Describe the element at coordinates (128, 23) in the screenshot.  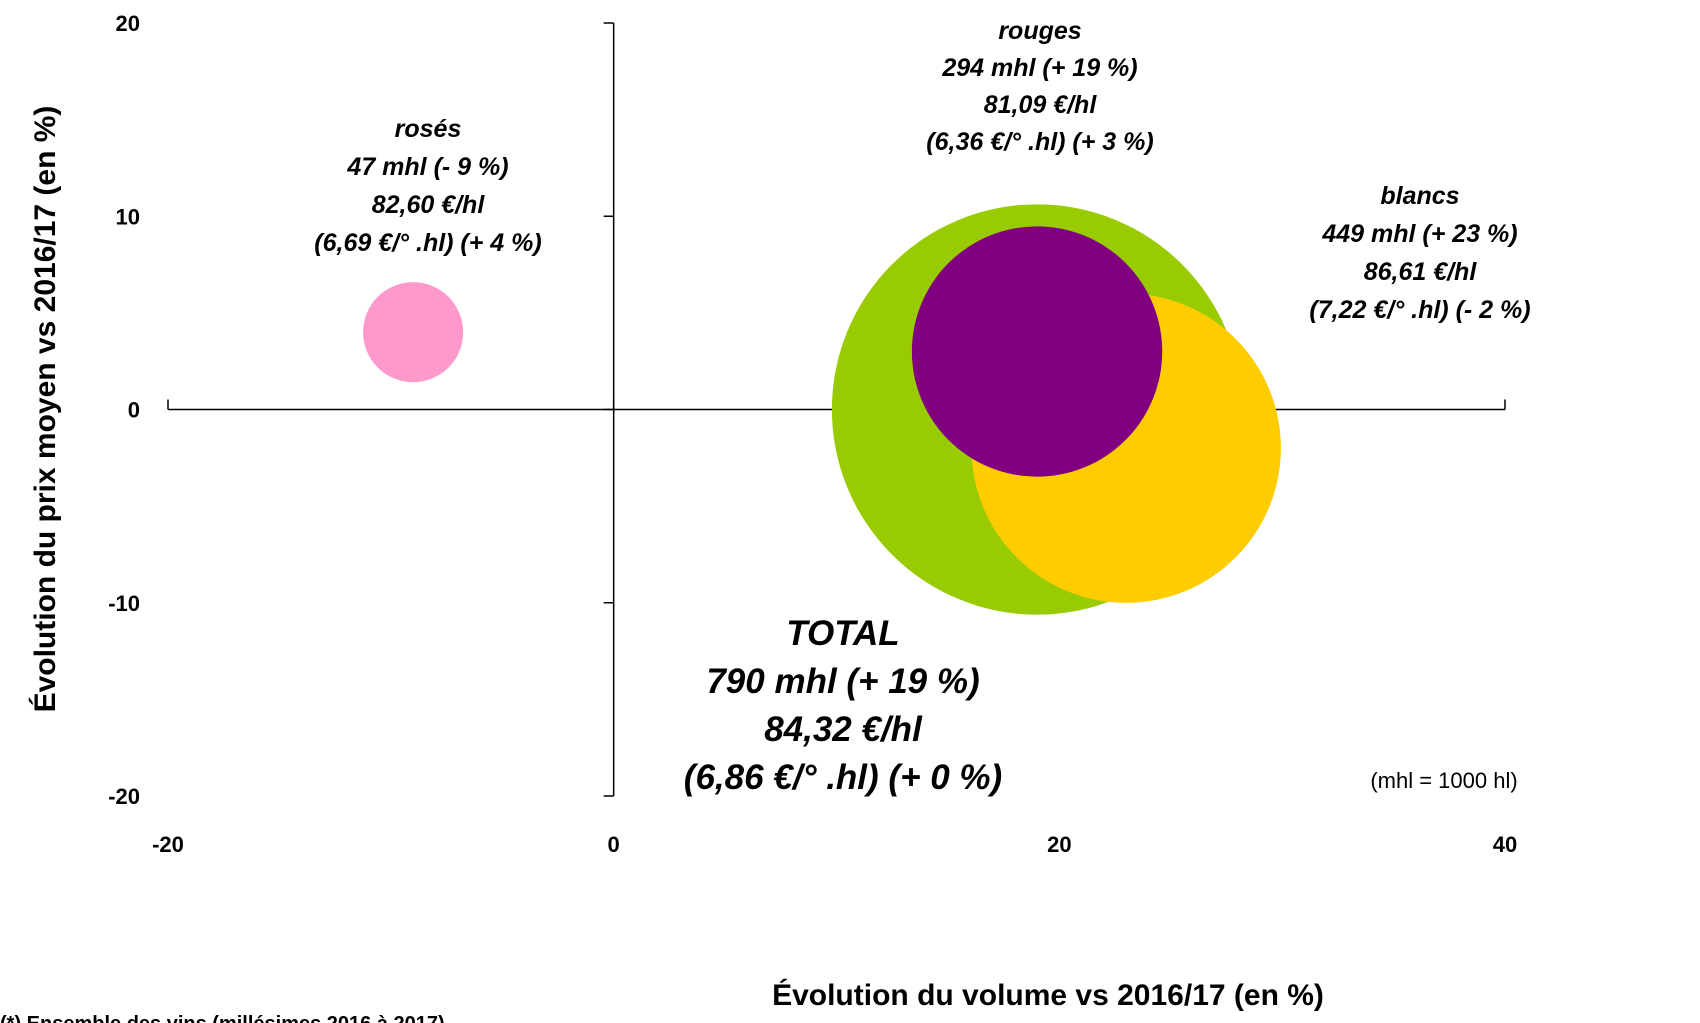
I see `y-tick-label: 20` at that location.